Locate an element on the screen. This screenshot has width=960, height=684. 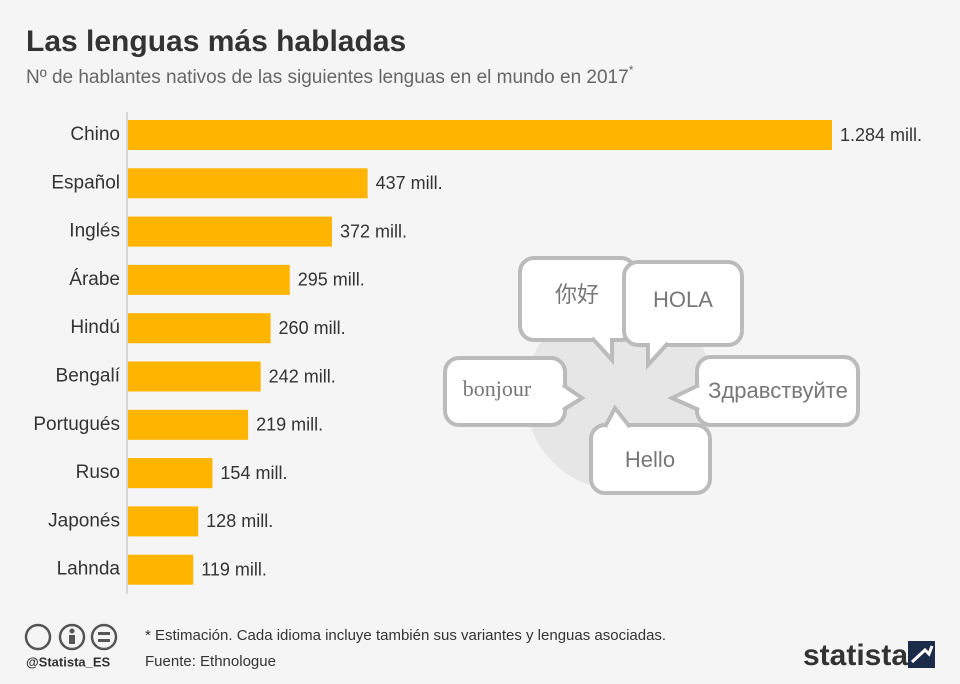
category-label: Ruso is located at coordinates (98, 472).